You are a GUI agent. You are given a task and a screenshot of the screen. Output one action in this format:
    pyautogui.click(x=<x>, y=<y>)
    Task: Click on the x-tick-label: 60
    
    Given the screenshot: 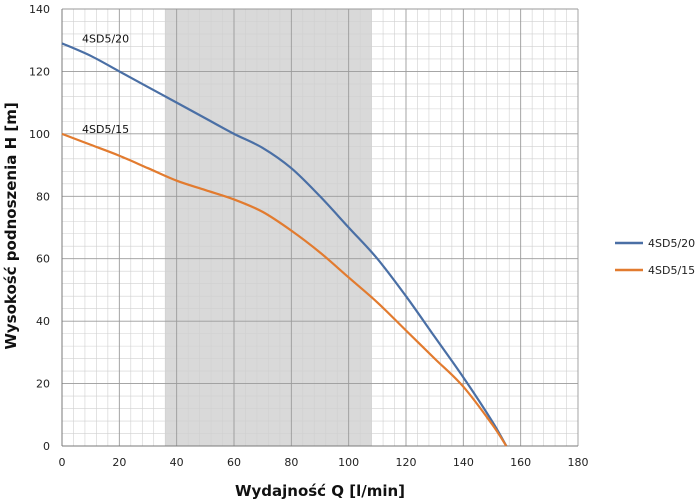 What is the action you would take?
    pyautogui.click(x=234, y=462)
    